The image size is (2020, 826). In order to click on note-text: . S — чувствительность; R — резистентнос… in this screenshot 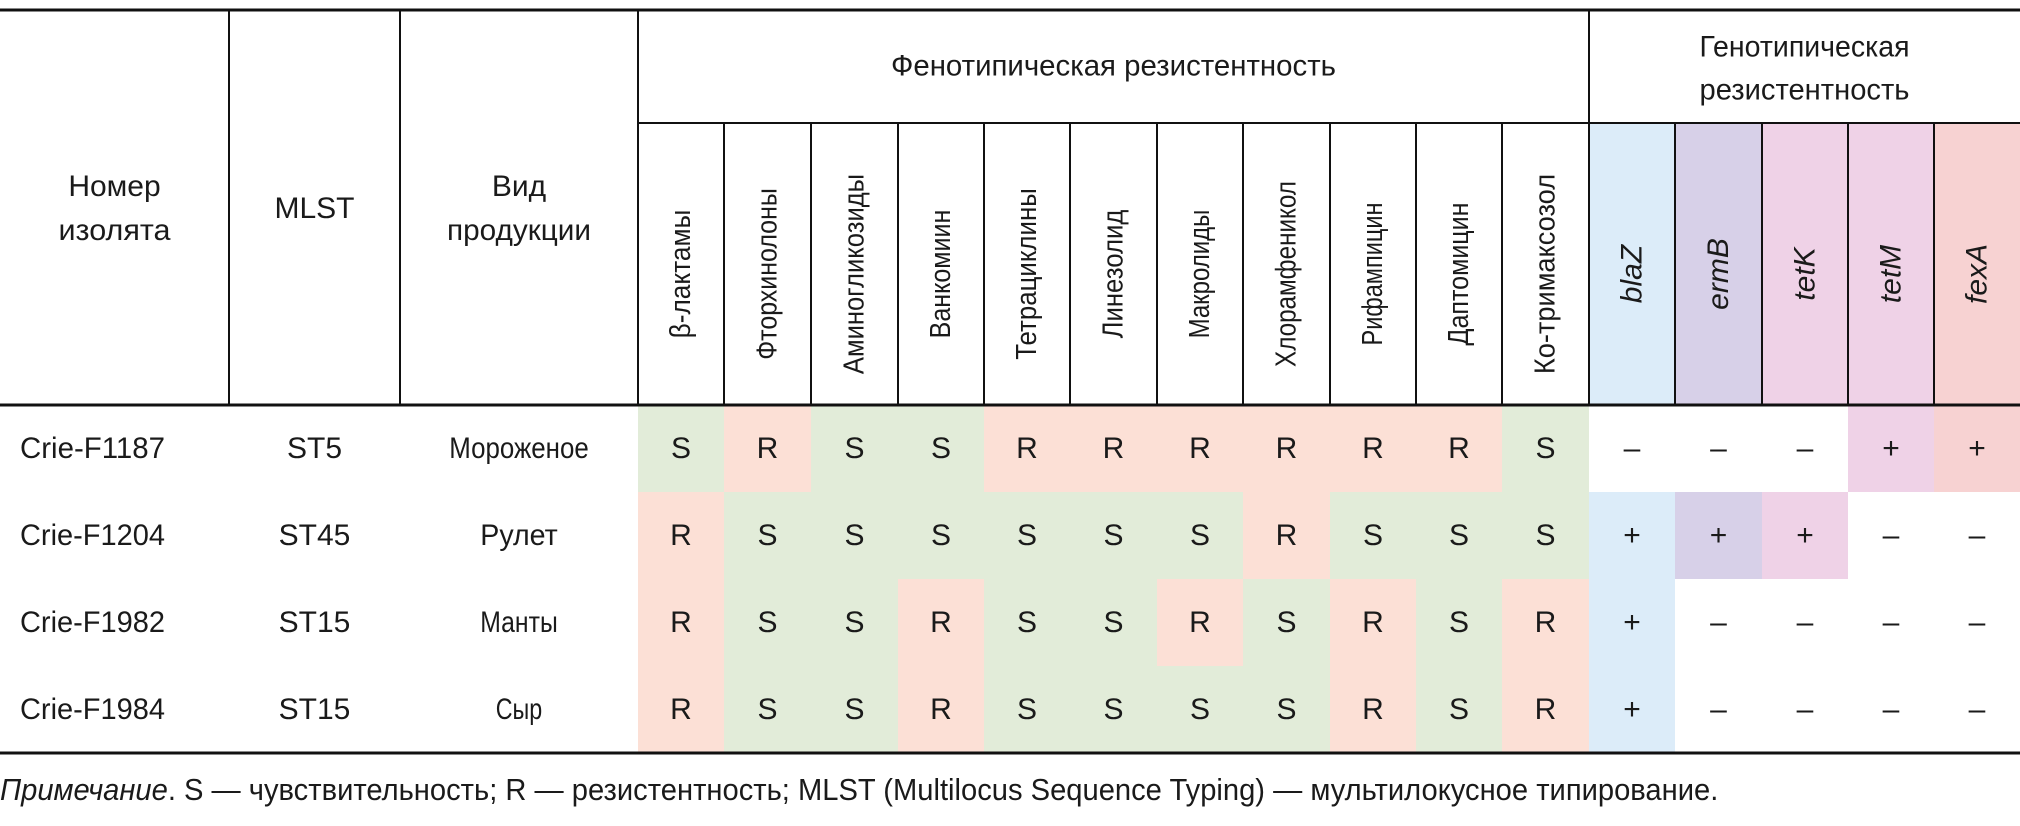, I will do `click(943, 789)`.